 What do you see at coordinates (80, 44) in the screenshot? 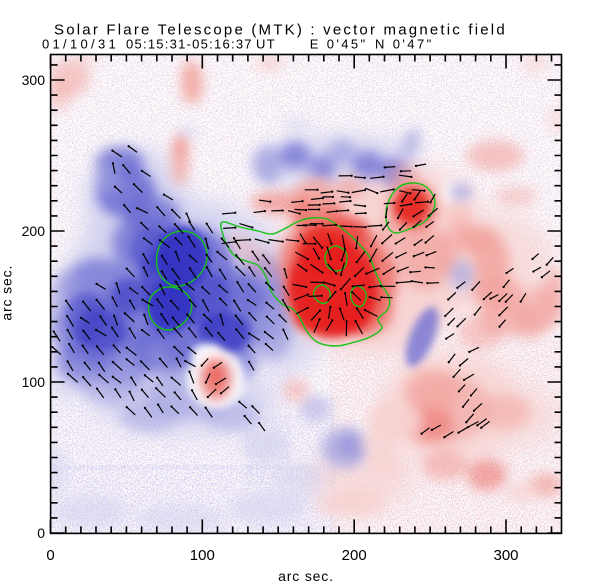
I see `svg-text: 01/10/31` at bounding box center [80, 44].